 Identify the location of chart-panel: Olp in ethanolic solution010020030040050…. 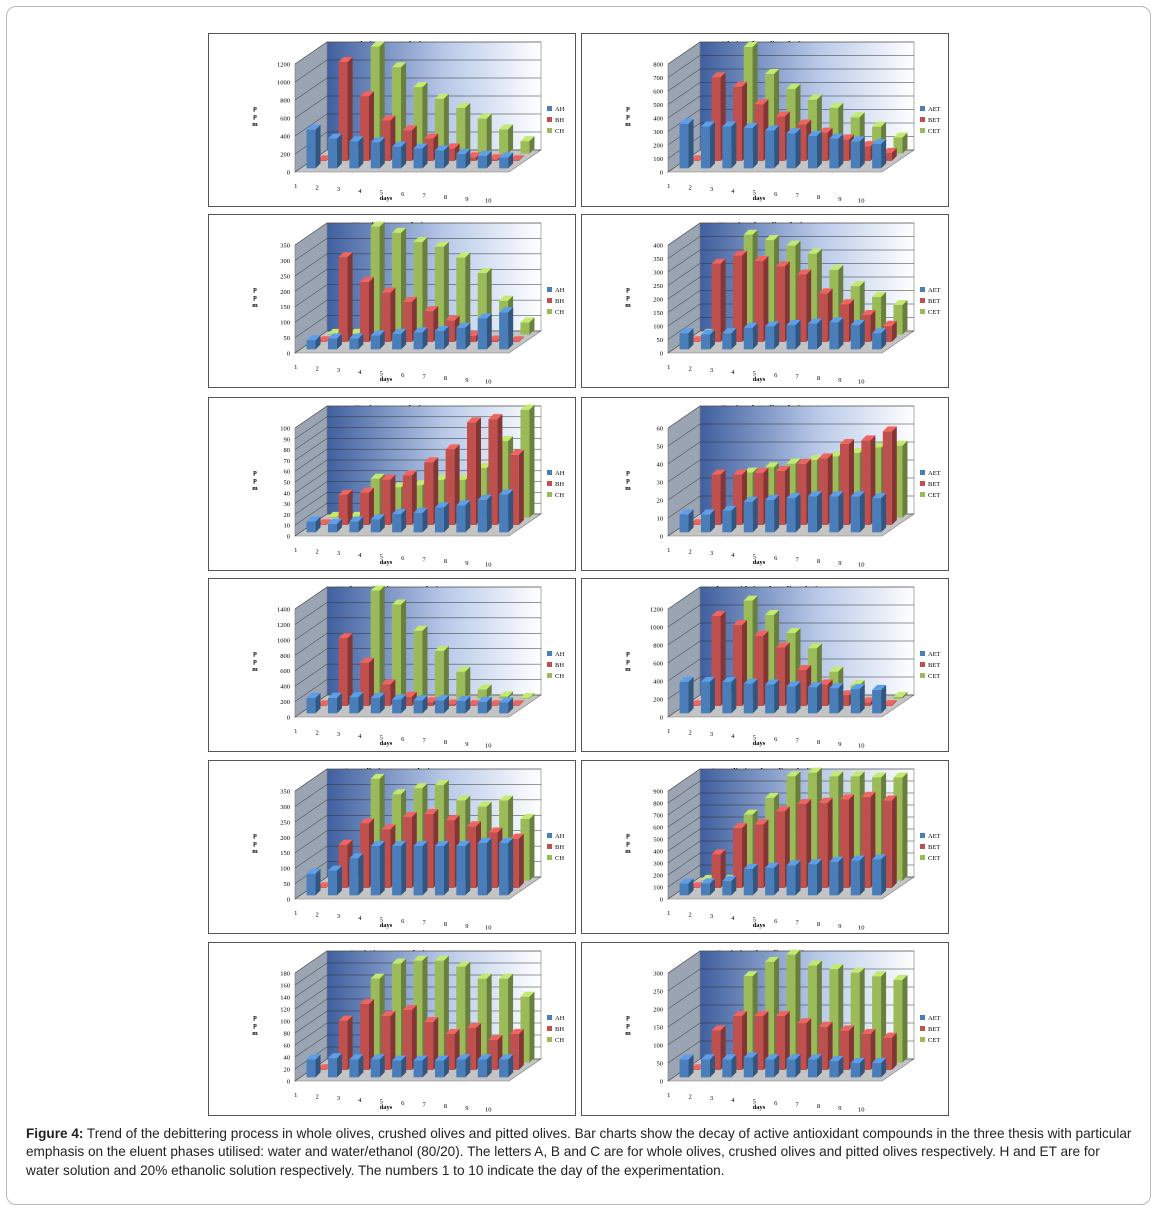
(765, 120).